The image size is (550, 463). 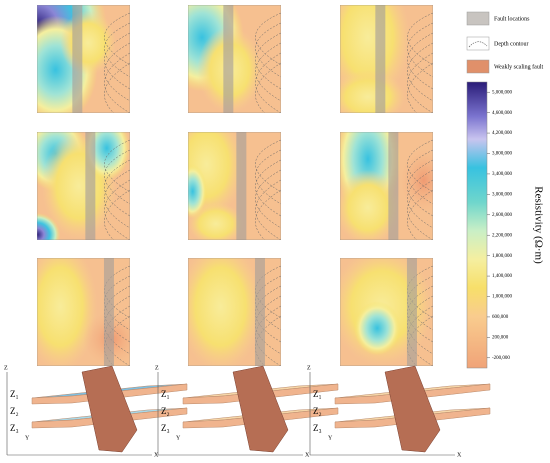 I want to click on colorbar-ramp, so click(x=477, y=225).